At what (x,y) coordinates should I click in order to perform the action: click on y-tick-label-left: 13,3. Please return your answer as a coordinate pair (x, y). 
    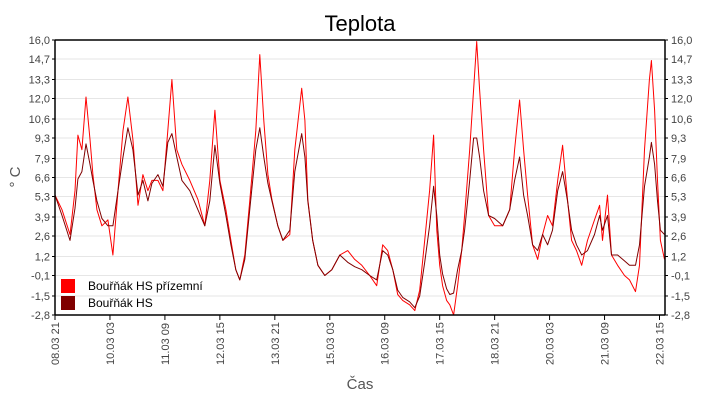
    Looking at the image, I should click on (39, 80).